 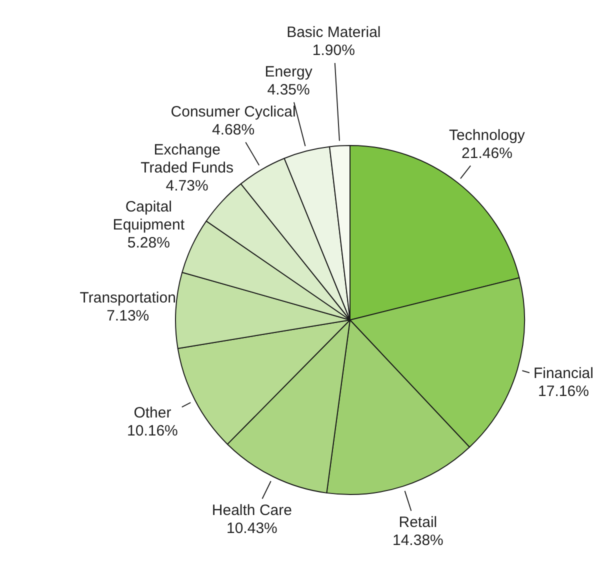 What do you see at coordinates (152, 431) in the screenshot?
I see `data-label: 10.16%` at bounding box center [152, 431].